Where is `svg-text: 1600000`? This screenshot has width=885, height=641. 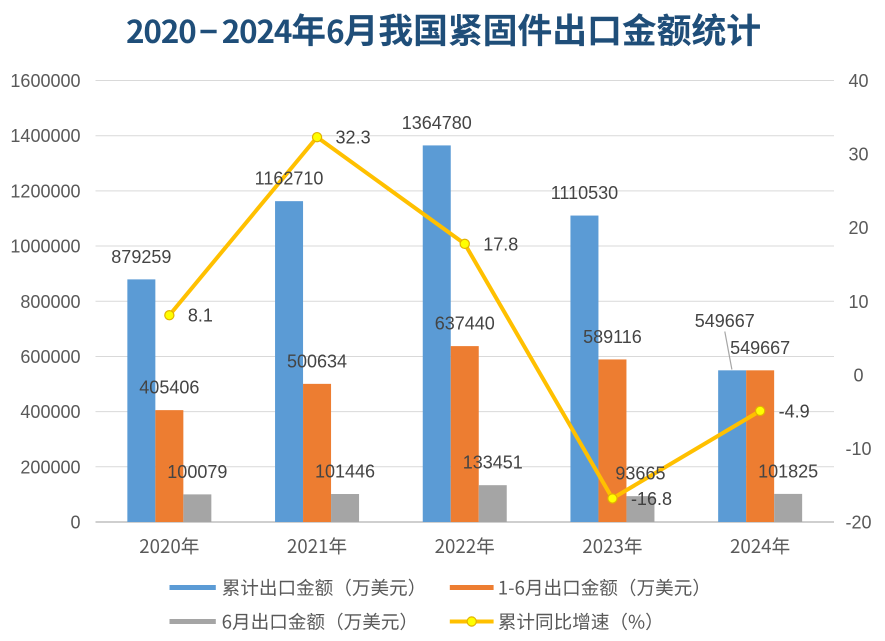
svg-text: 1600000 is located at coordinates (45, 81).